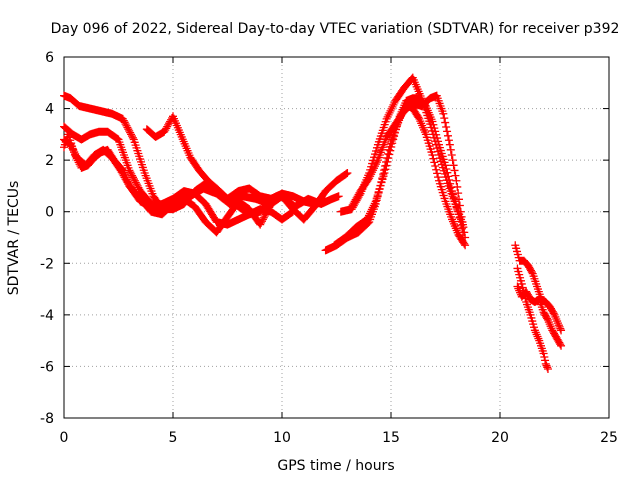  Describe the element at coordinates (49, 161) in the screenshot. I see `y-tick-label: 2` at that location.